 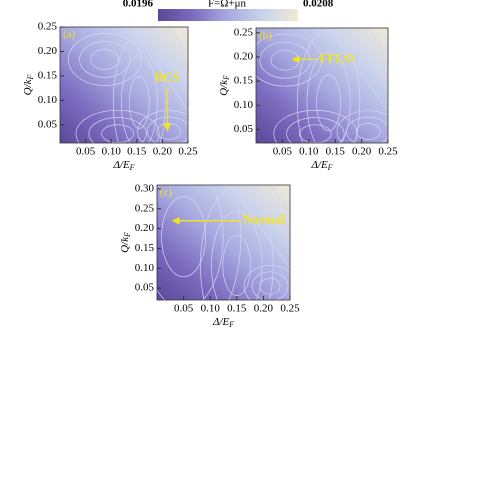 What do you see at coordinates (264, 219) in the screenshot?
I see `annotation: Normal` at bounding box center [264, 219].